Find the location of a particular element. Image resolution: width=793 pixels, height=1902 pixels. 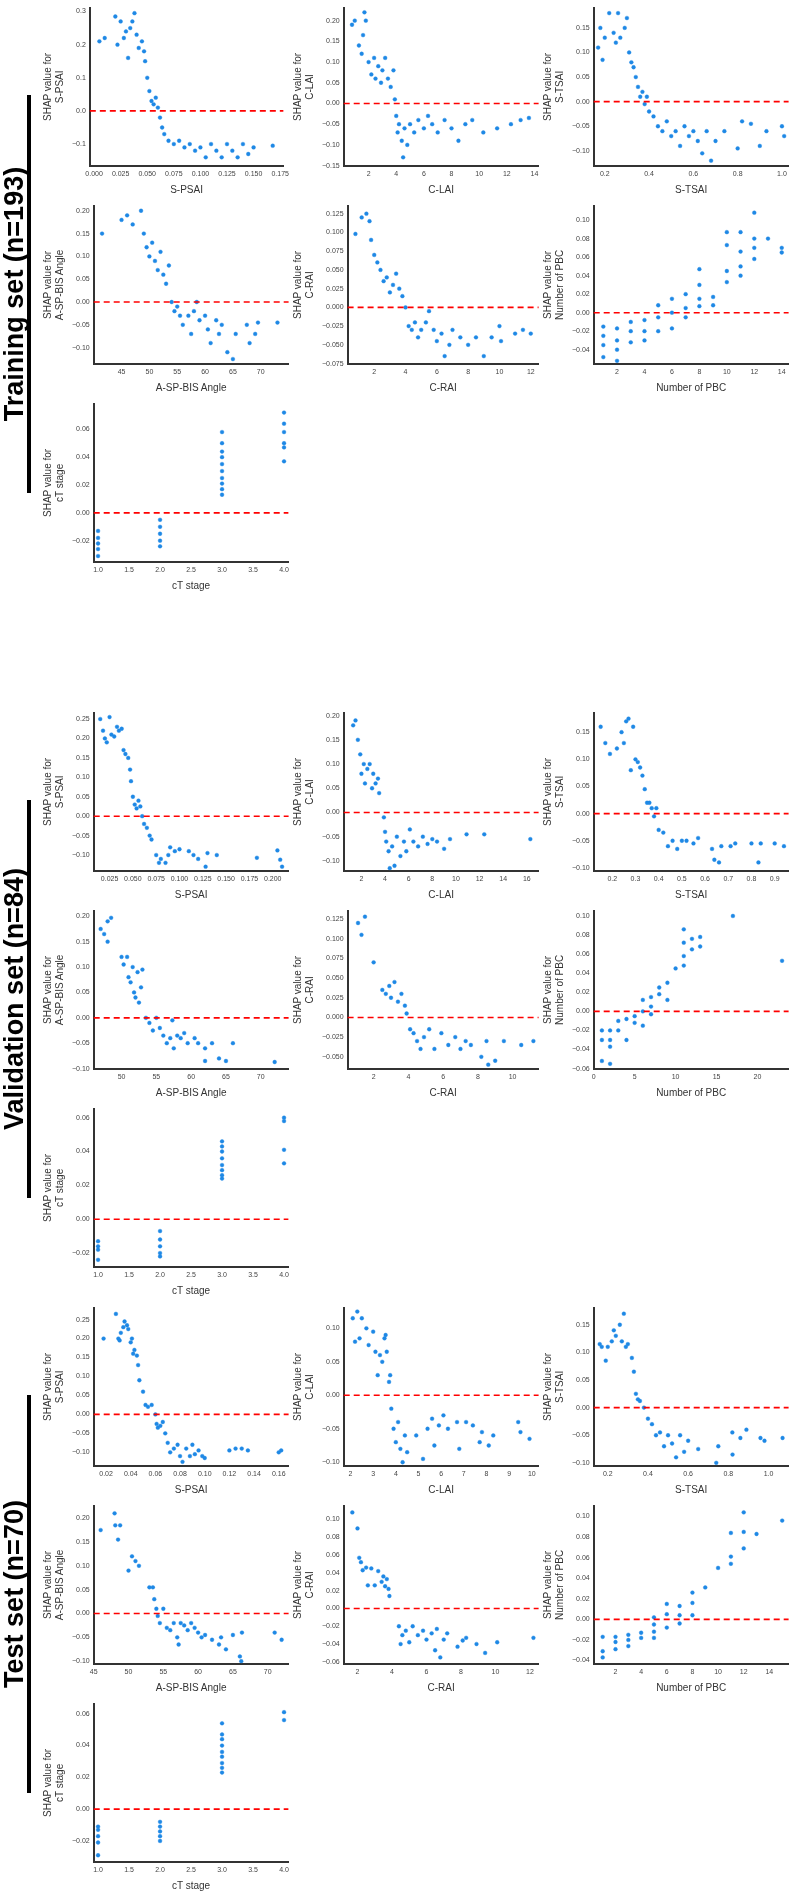

text: Test set (n=70) is located at coordinates (15, 1594).